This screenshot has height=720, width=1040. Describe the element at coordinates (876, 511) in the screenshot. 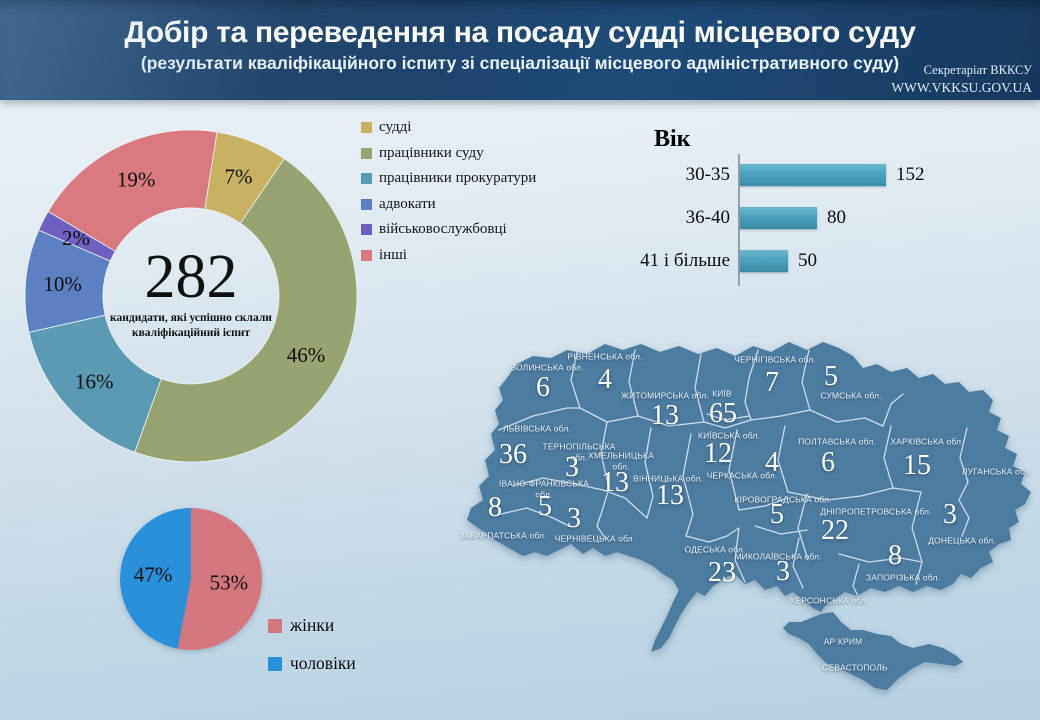

I see `region-name-label: ДНІПРОПЕТРОВСЬКА обл.` at that location.